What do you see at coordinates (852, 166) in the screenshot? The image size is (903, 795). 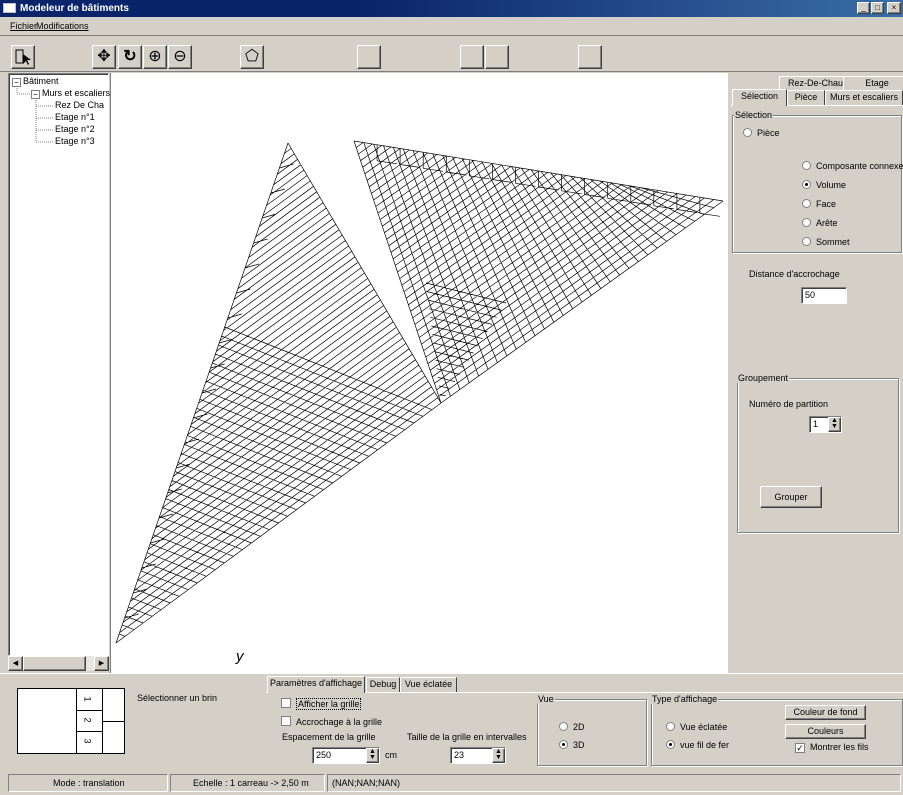 I see `radio-connected-component: Composante connexe` at bounding box center [852, 166].